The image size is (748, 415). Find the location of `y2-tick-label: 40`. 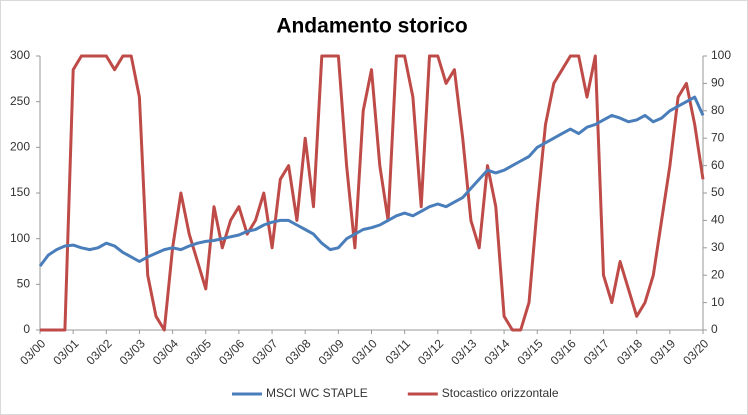

y2-tick-label: 40 is located at coordinates (718, 220).